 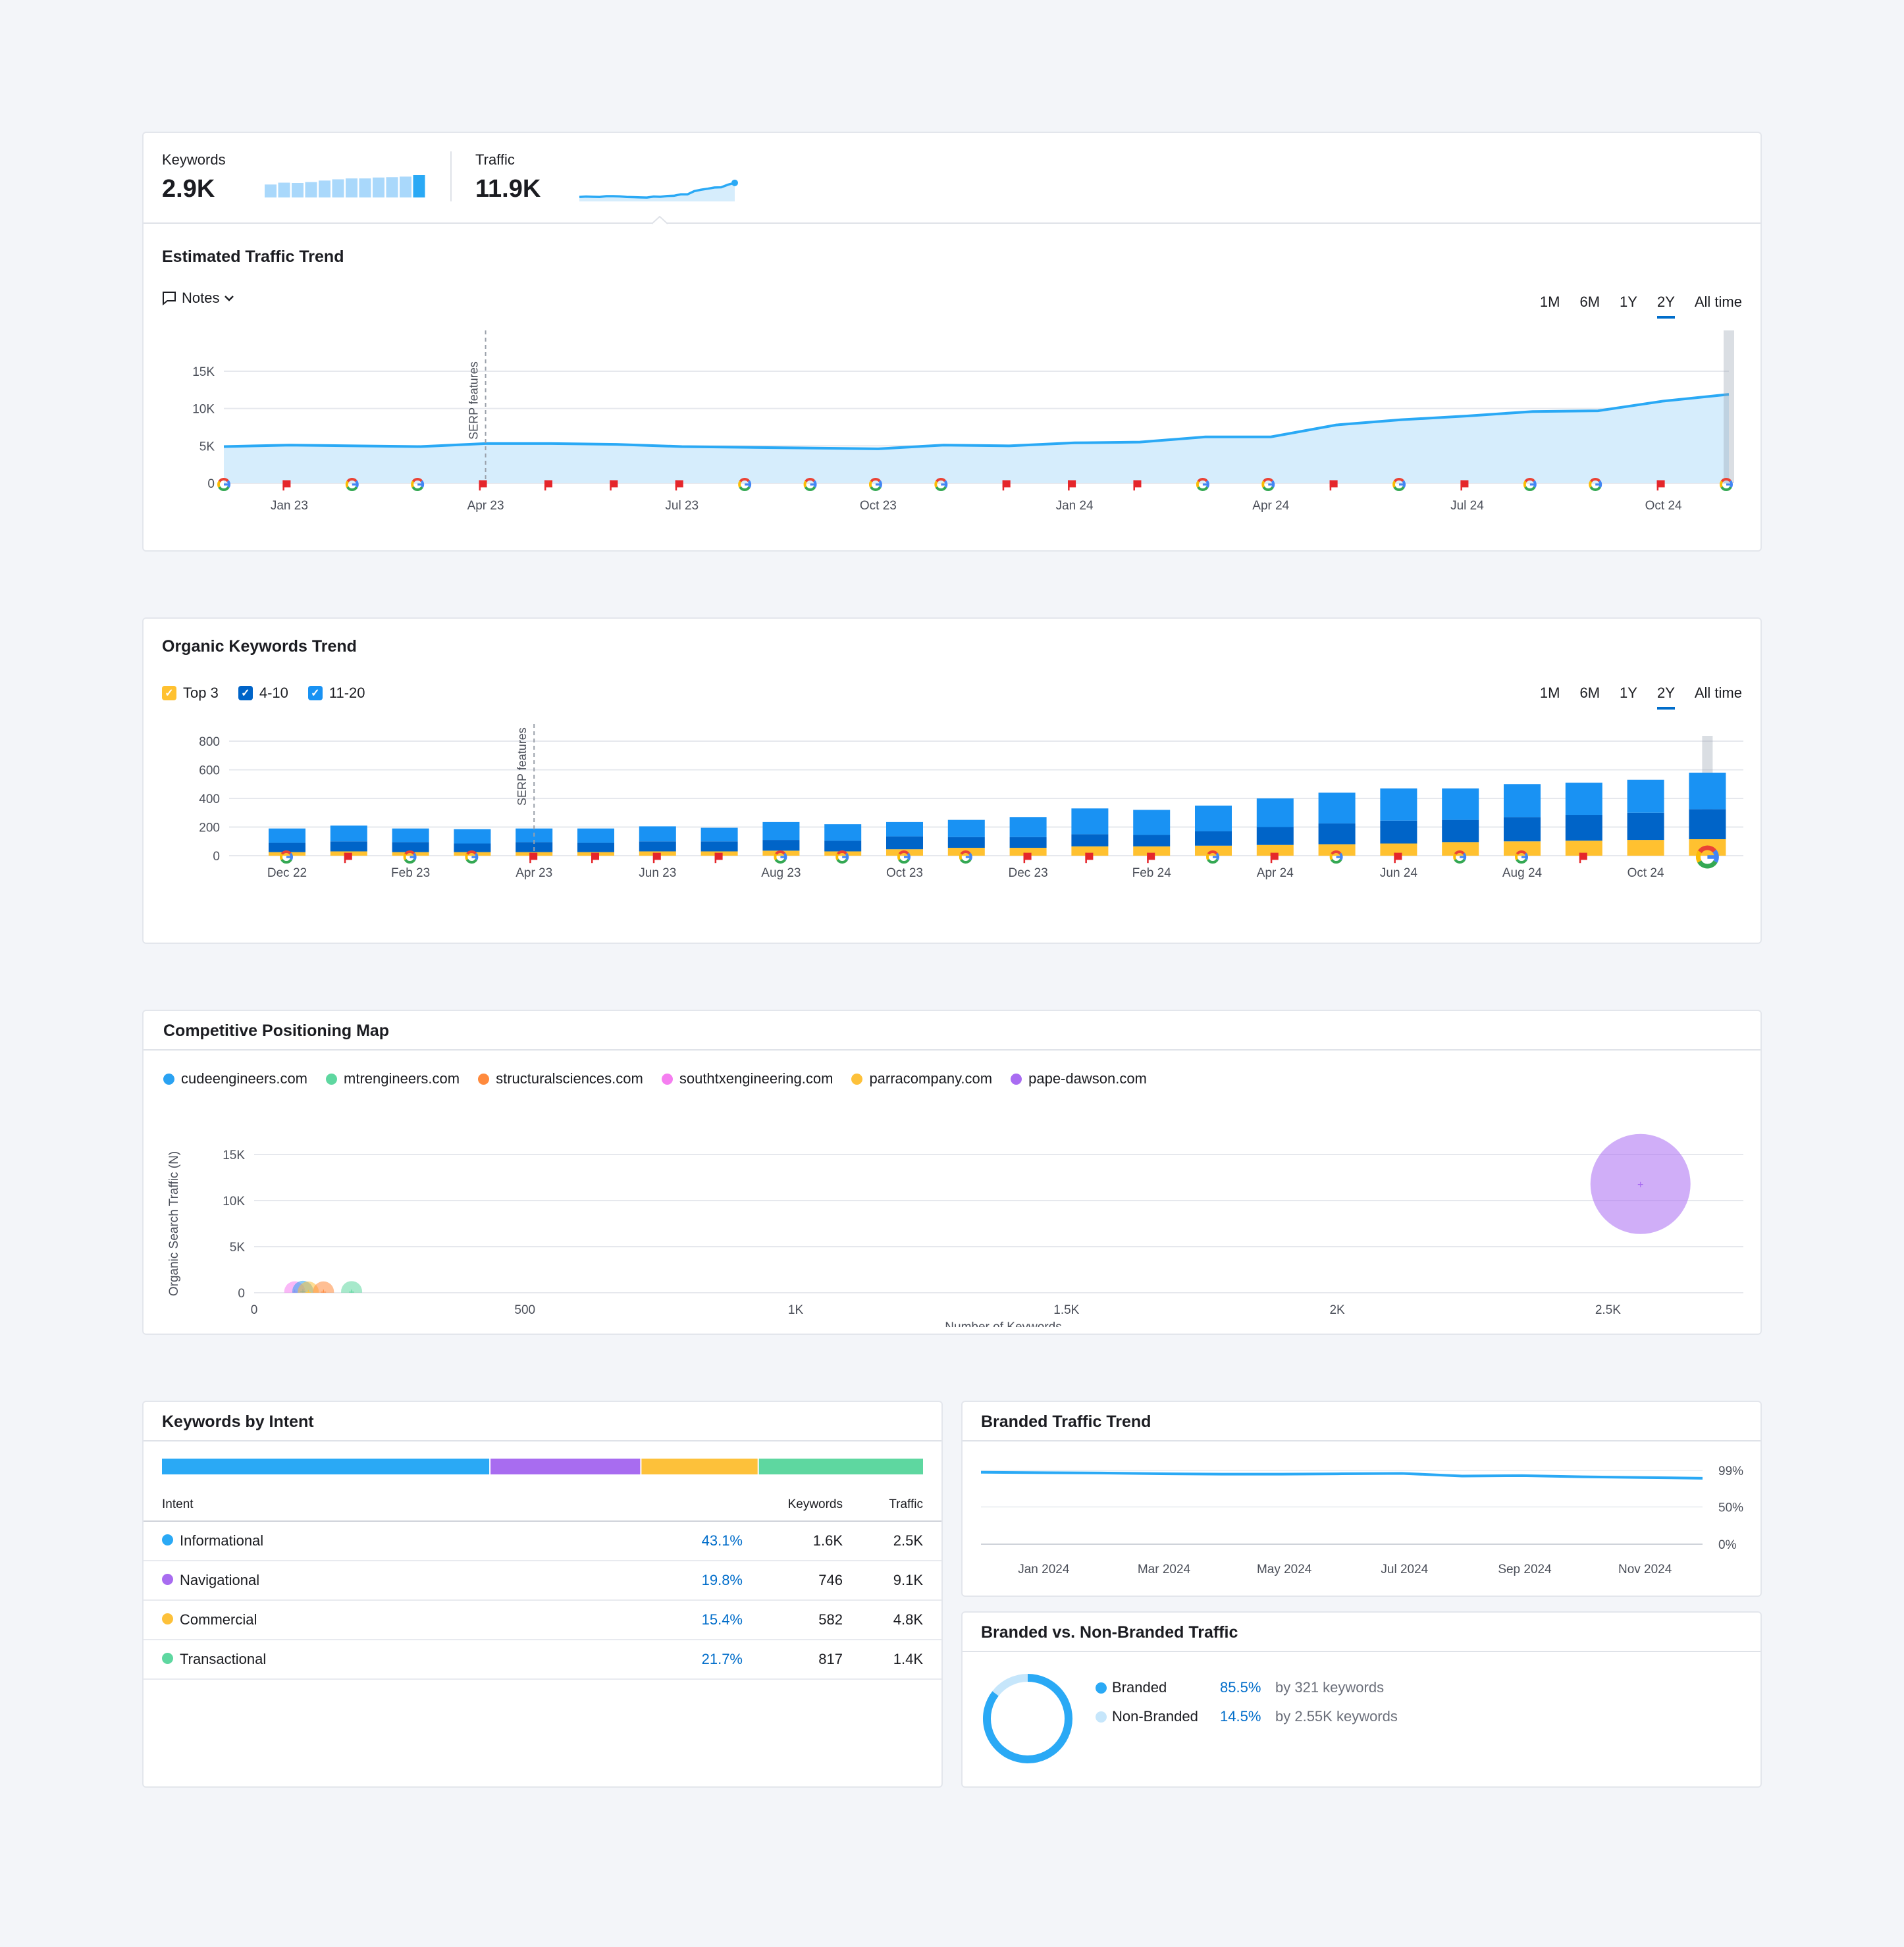 I want to click on legend-domain: cudeengineers.com, so click(x=235, y=1078).